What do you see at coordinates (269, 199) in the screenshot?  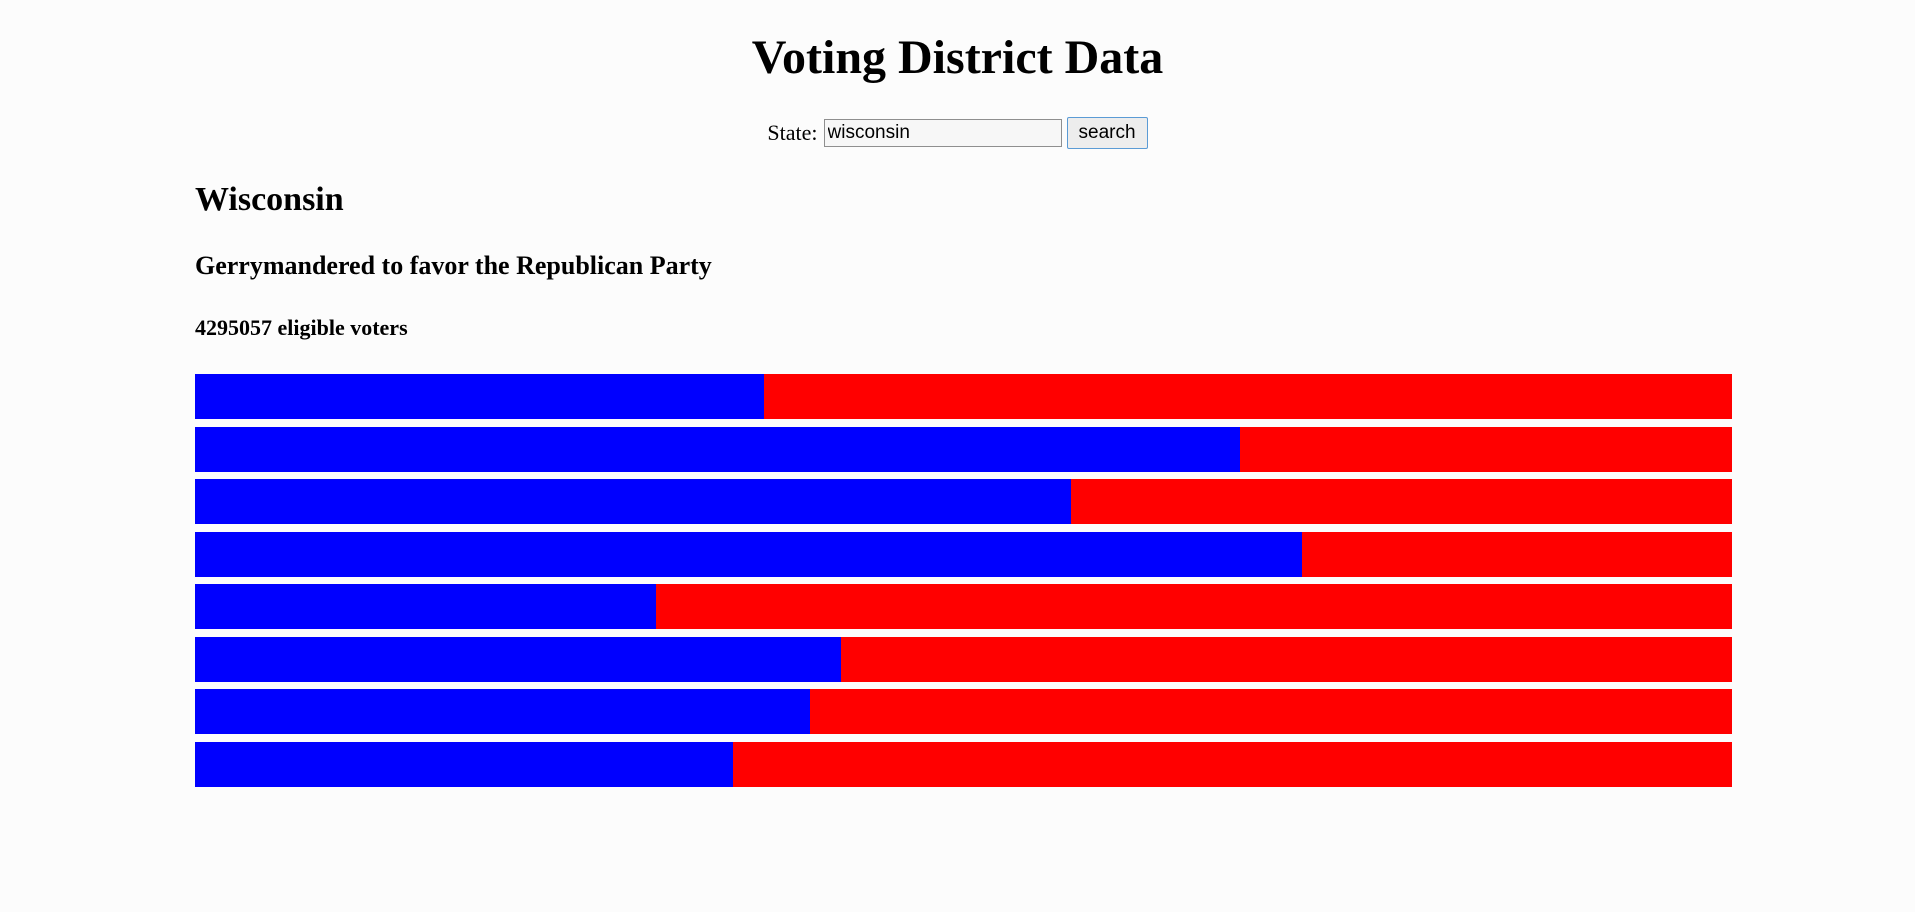 I see `state-name: Wisconsin` at bounding box center [269, 199].